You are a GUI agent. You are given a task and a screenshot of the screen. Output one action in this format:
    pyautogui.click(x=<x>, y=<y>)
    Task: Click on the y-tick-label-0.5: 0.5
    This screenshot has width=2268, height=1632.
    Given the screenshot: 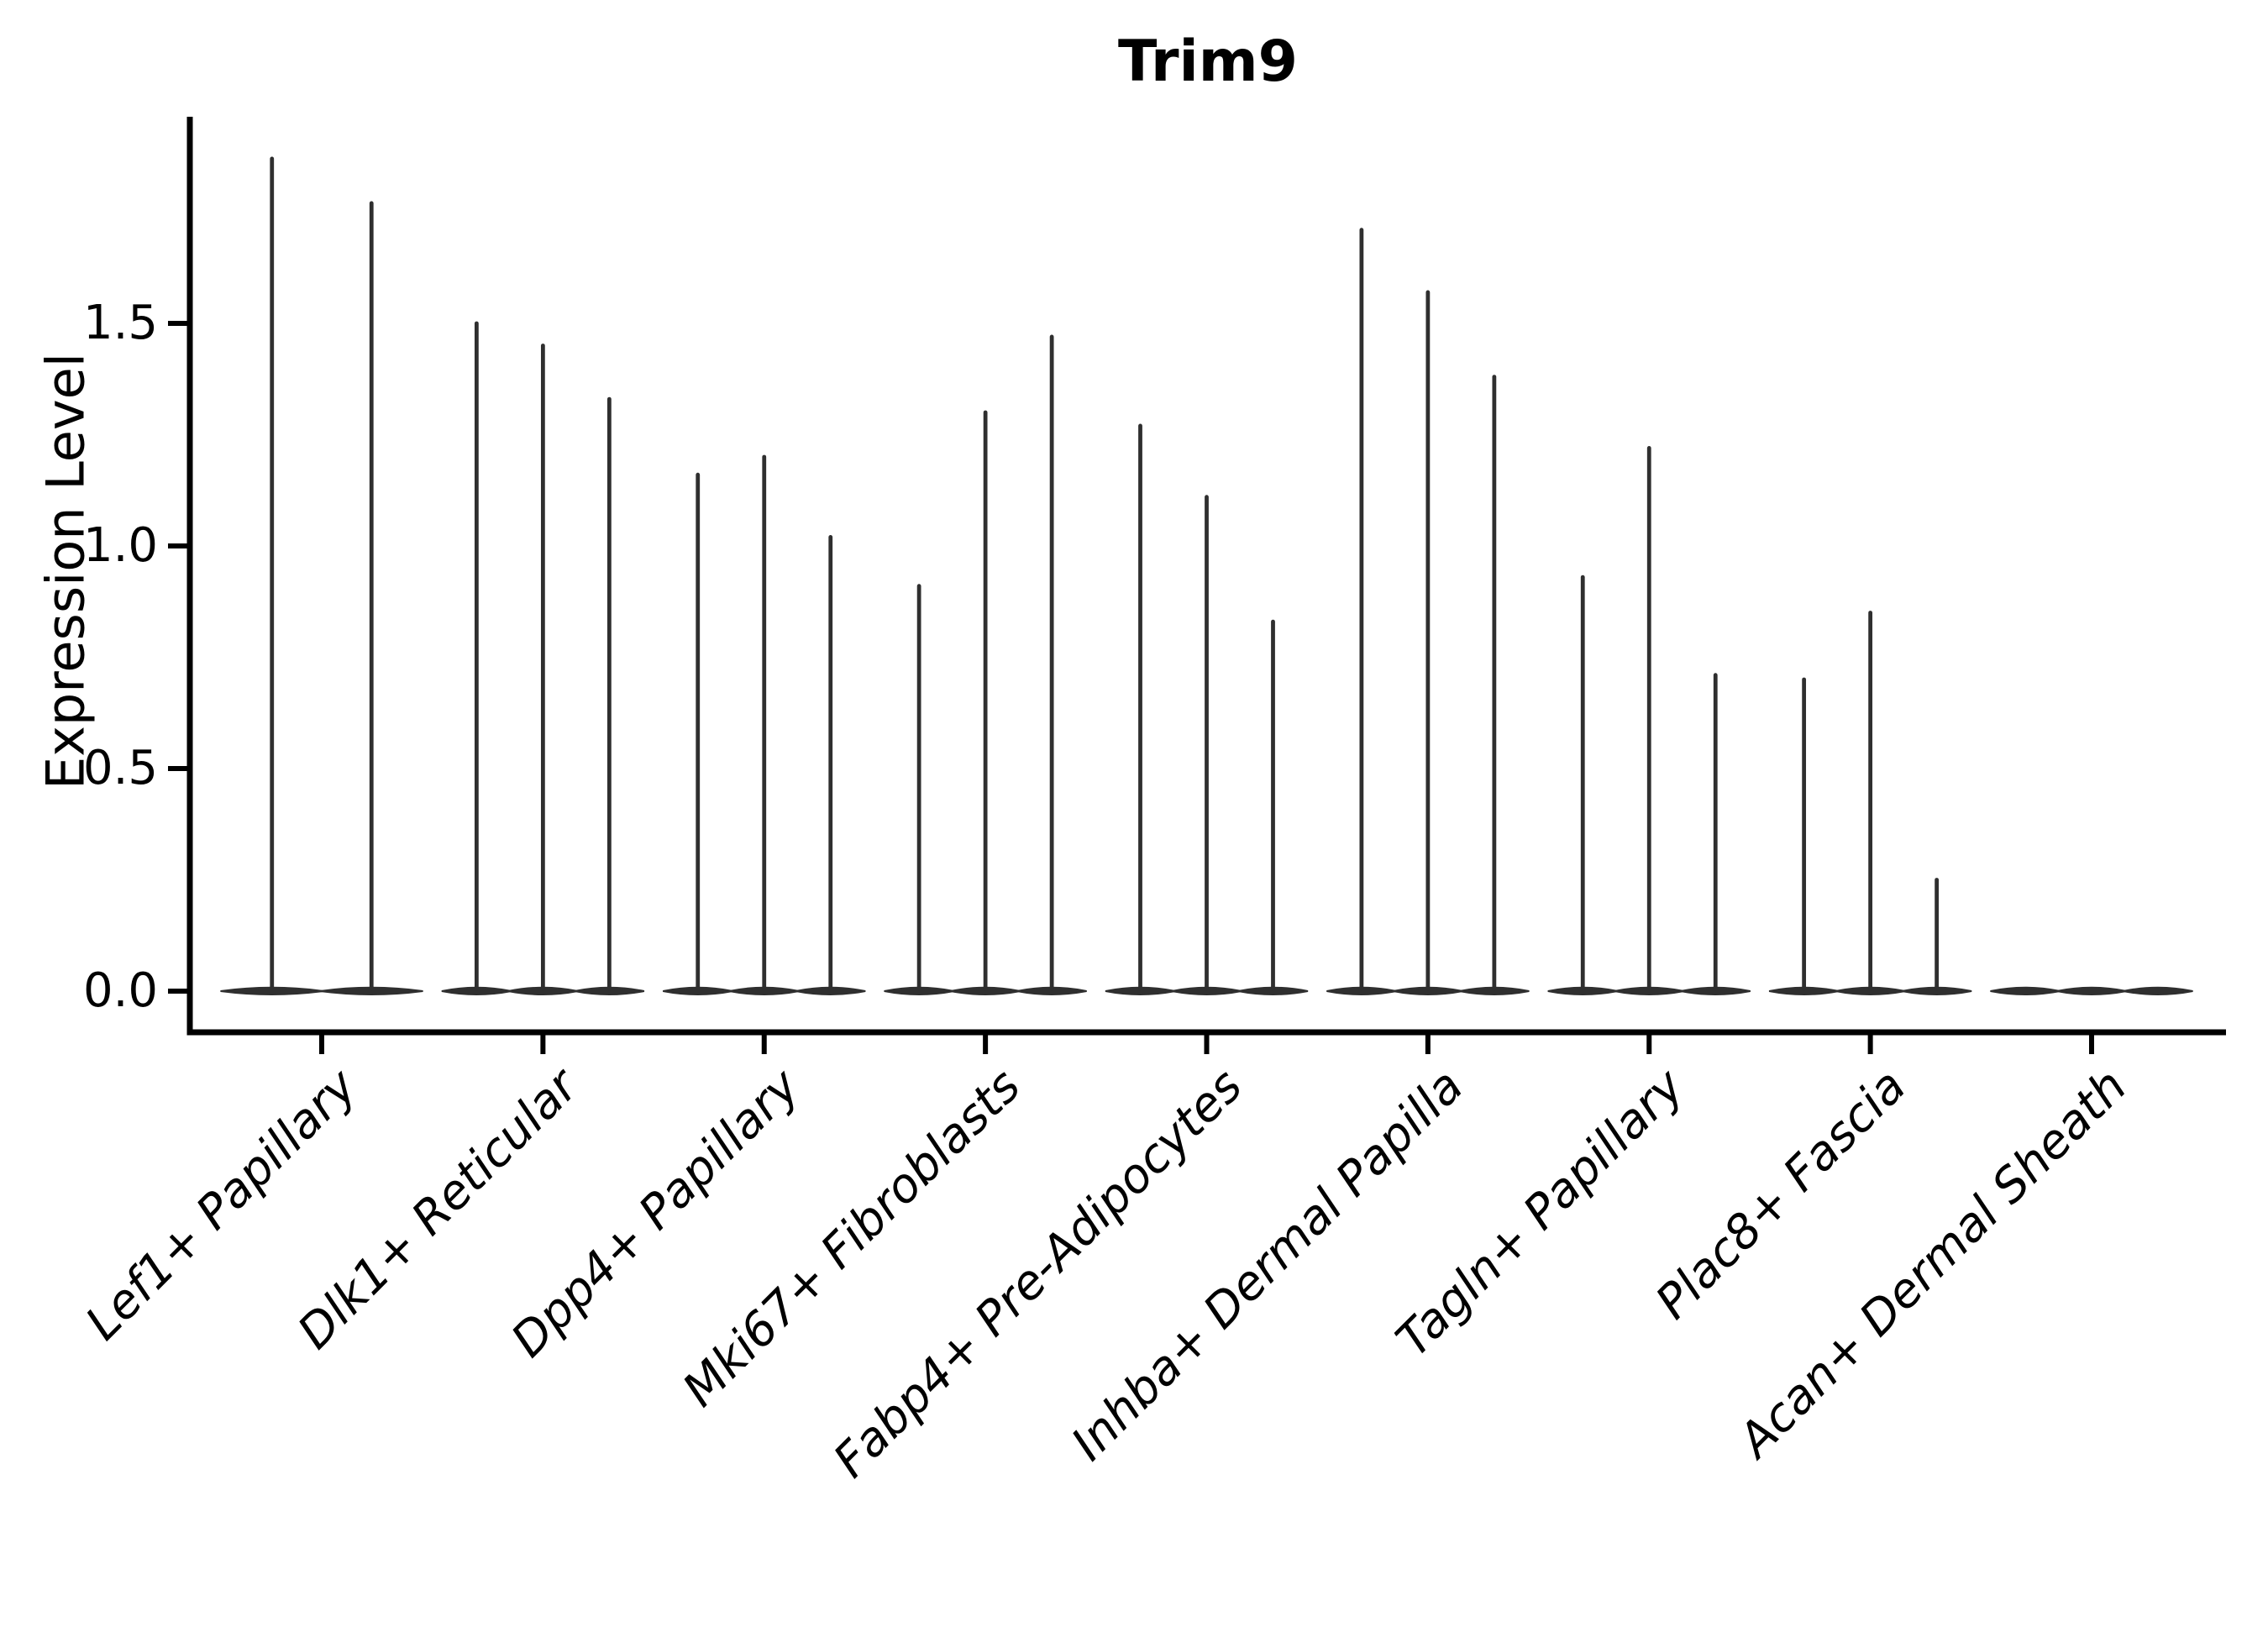 What is the action you would take?
    pyautogui.click(x=120, y=768)
    